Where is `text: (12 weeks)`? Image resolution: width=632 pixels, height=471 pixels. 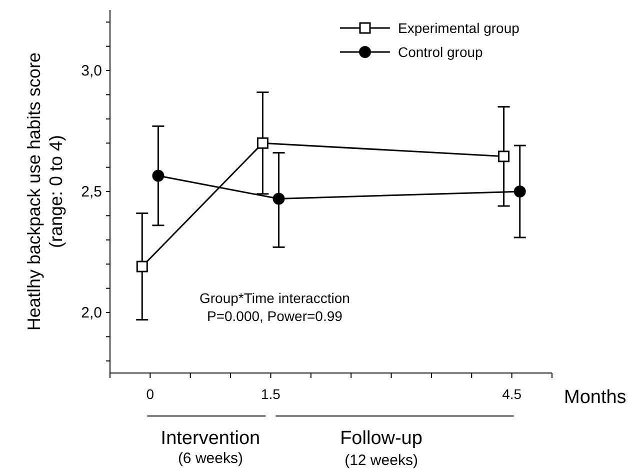
text: (12 weeks) is located at coordinates (381, 460).